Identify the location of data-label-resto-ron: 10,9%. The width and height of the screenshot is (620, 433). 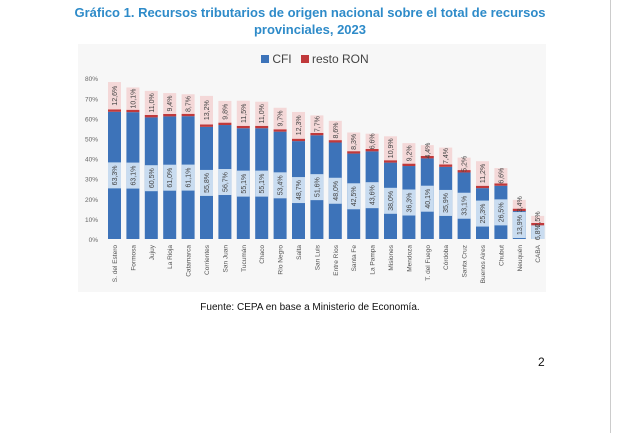
(391, 148).